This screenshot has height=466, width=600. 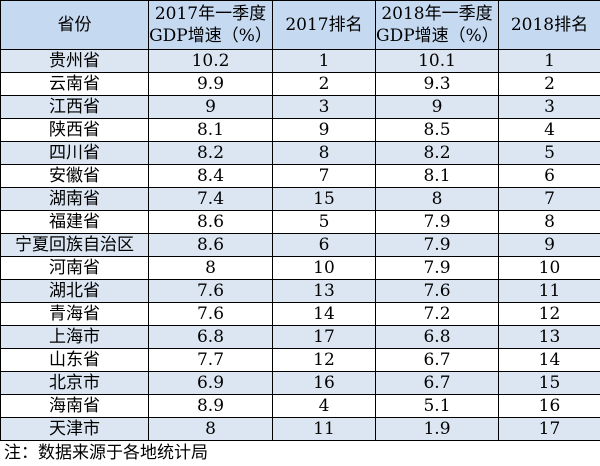 I want to click on table-cell: 8.6, so click(x=210, y=245).